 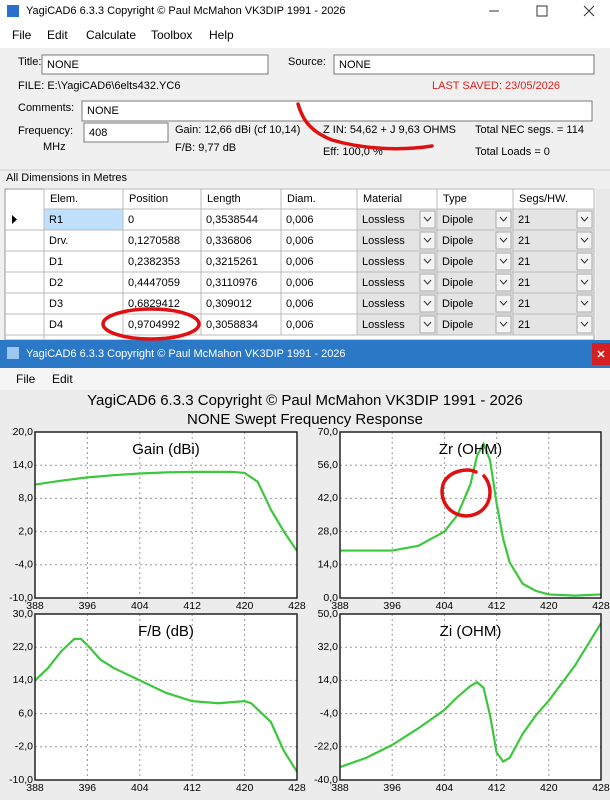 What do you see at coordinates (543, 199) in the screenshot?
I see `header-text: Segs/HW.` at bounding box center [543, 199].